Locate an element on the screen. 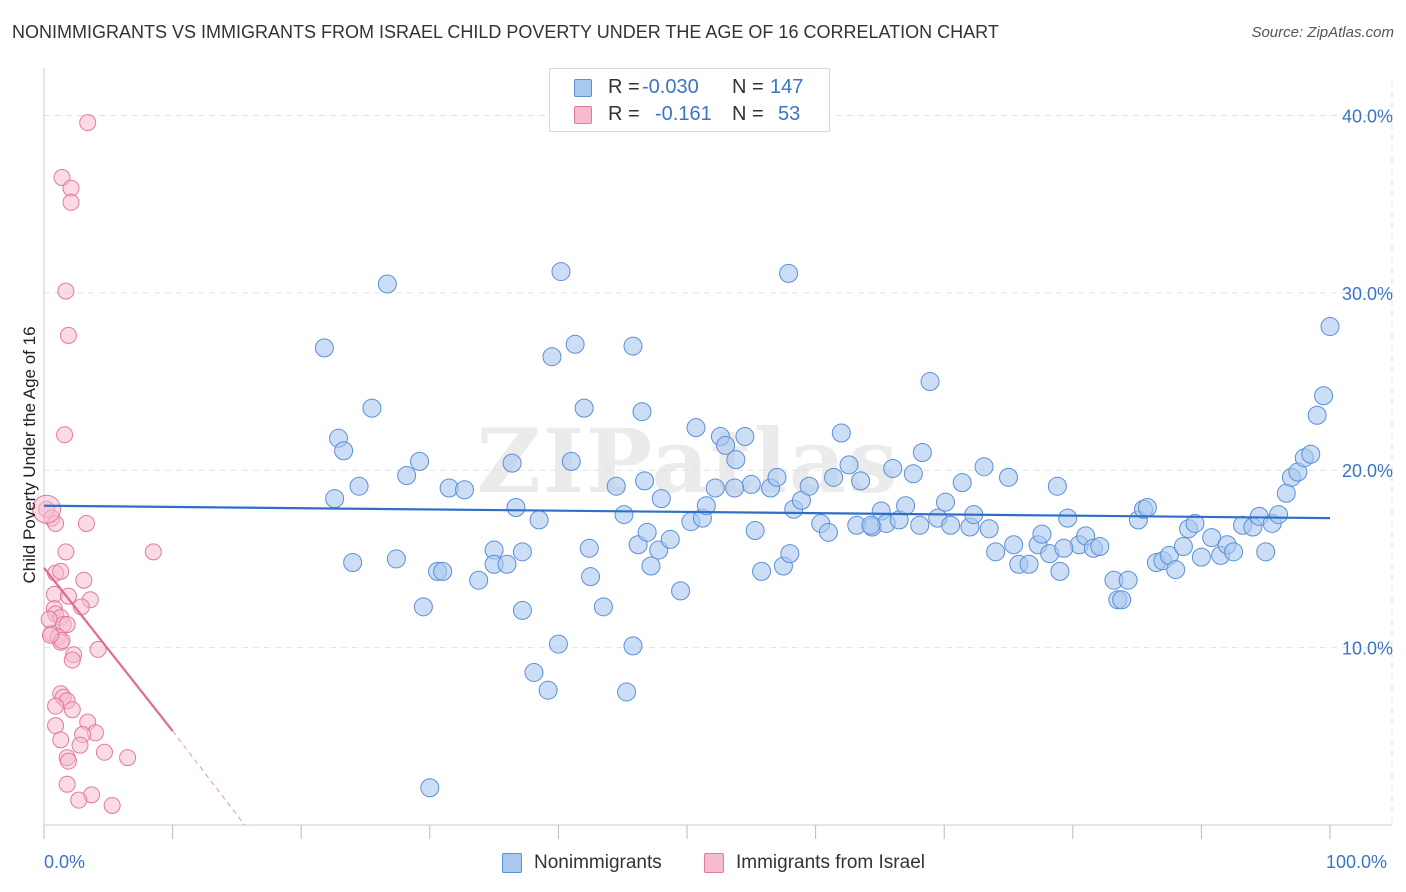  y-axis-label: Child Poverty Under the Age of 16 is located at coordinates (29, 455).